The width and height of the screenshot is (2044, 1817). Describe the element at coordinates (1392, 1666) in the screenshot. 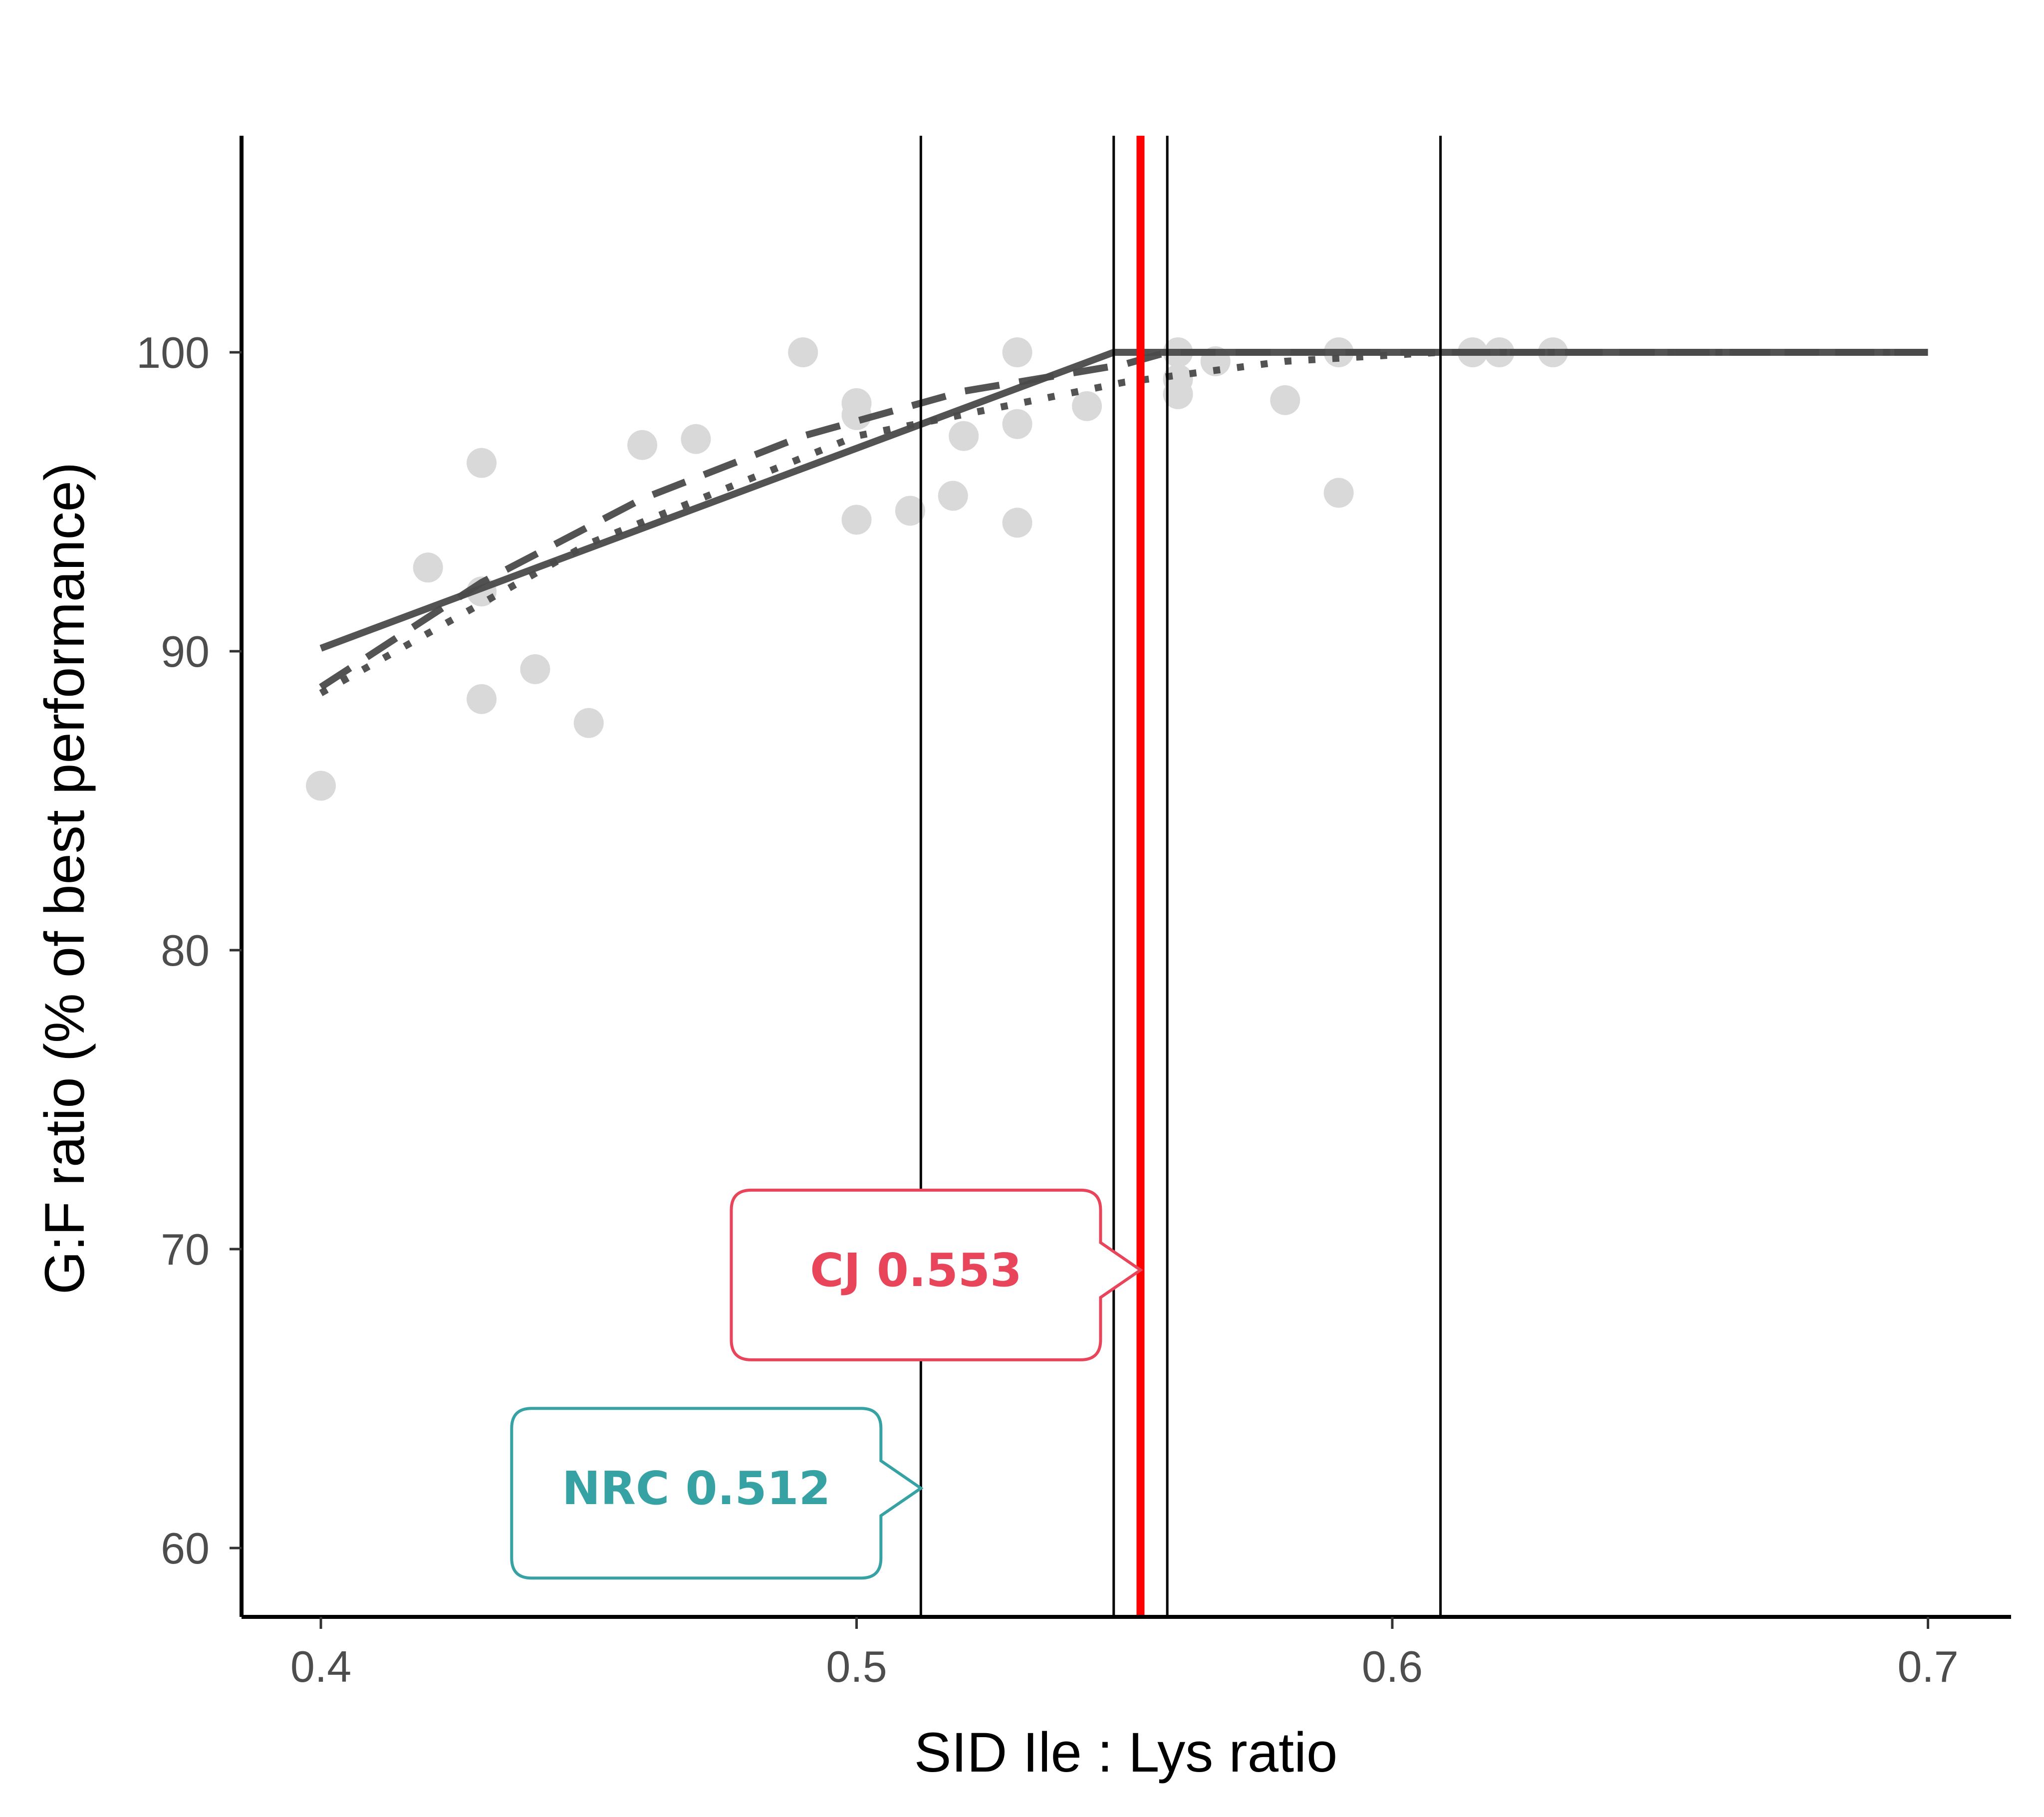

I see `x-tick-label: 0.6` at that location.